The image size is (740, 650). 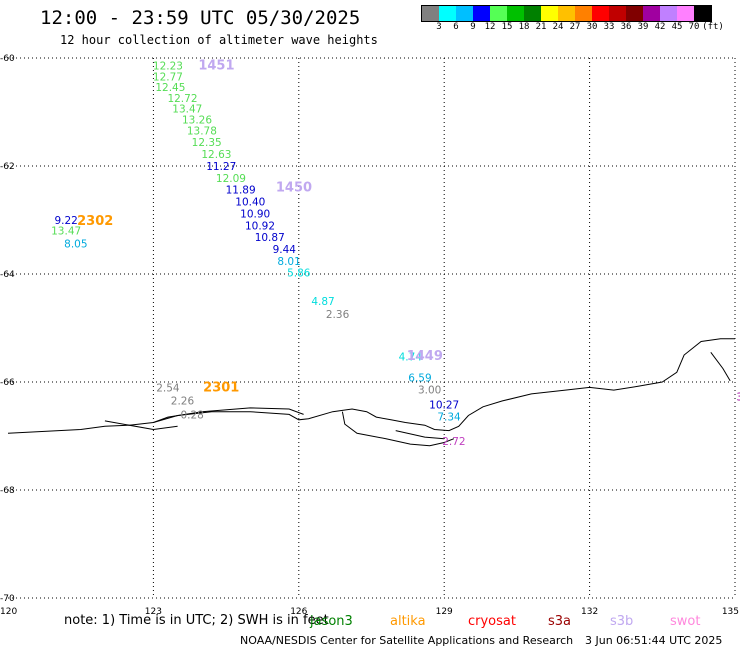 I want to click on scale-tick-label: 42, so click(x=660, y=27).